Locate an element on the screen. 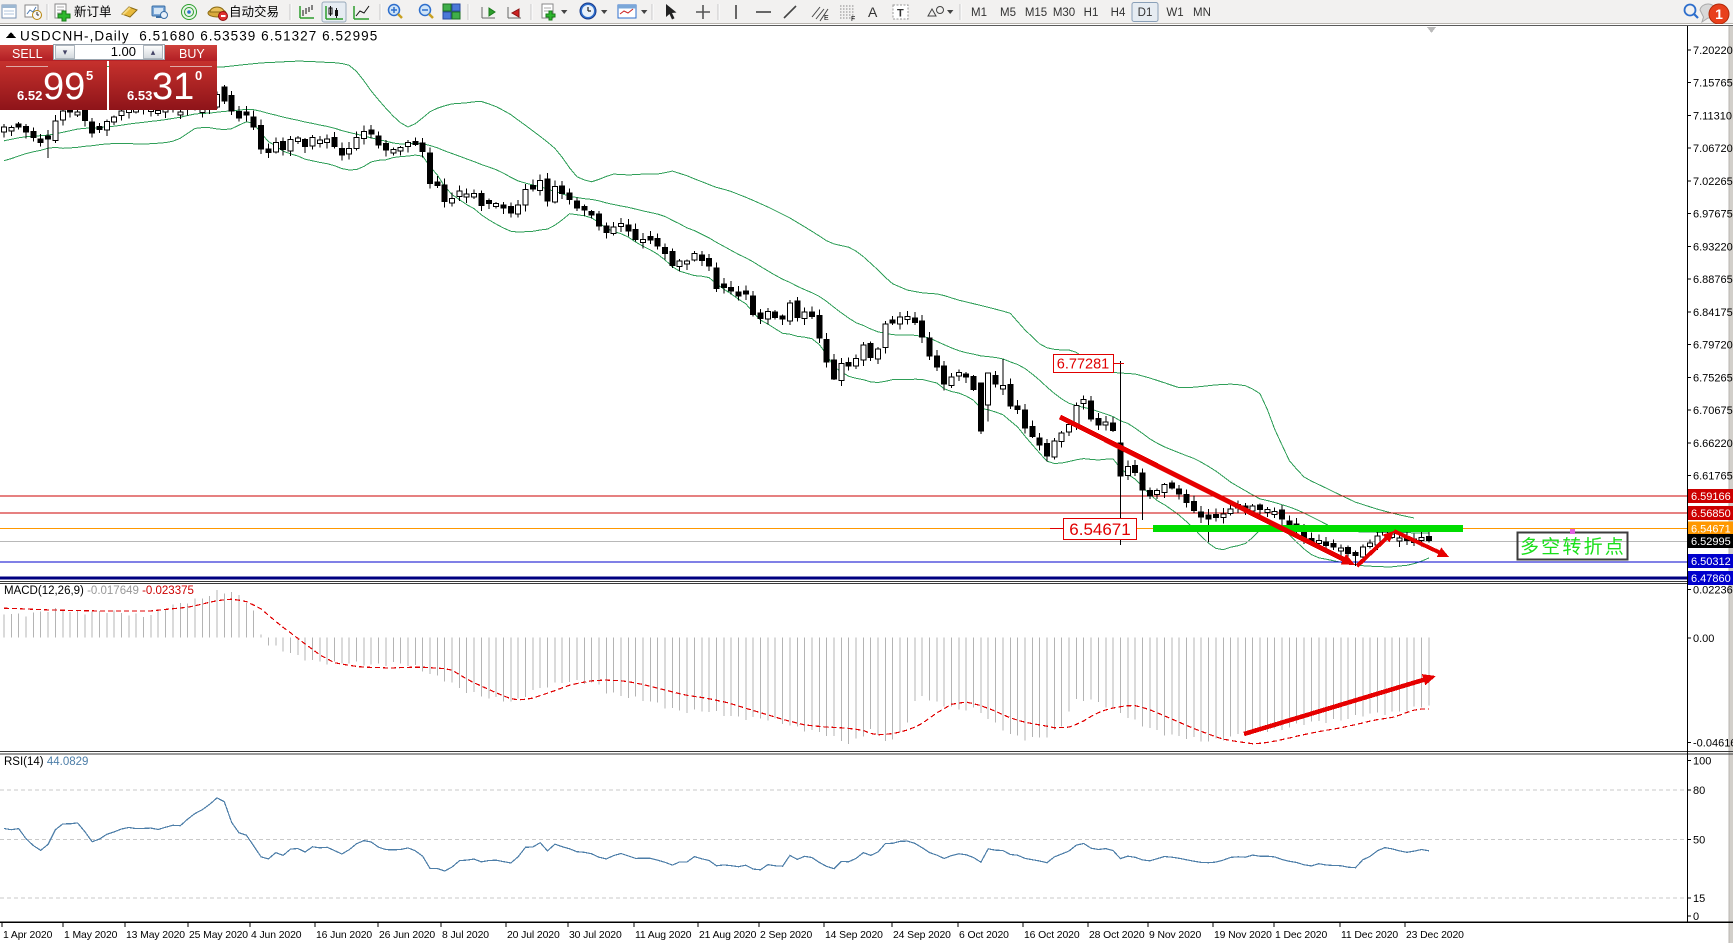 Image resolution: width=1733 pixels, height=943 pixels. svg-text: M30 is located at coordinates (1064, 13).